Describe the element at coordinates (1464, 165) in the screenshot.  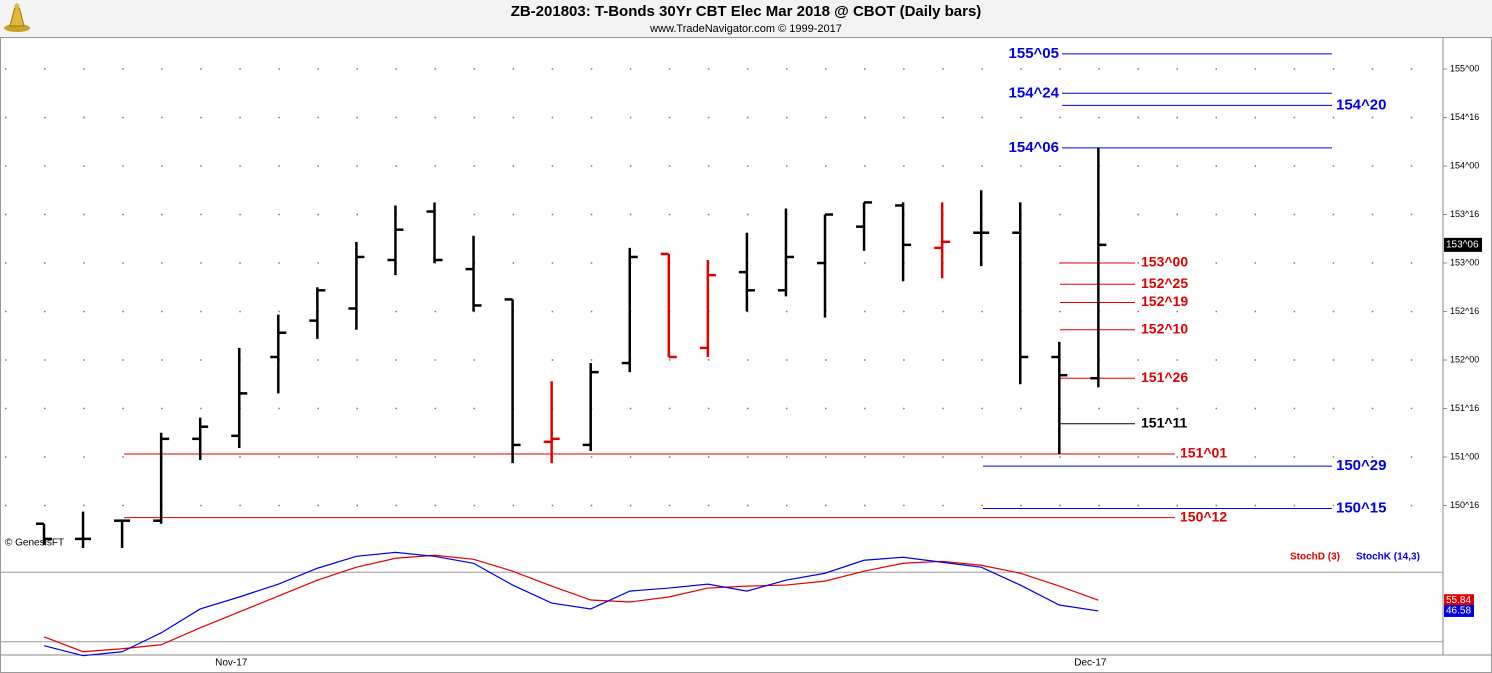
I see `y-tick-label: 154^00` at that location.